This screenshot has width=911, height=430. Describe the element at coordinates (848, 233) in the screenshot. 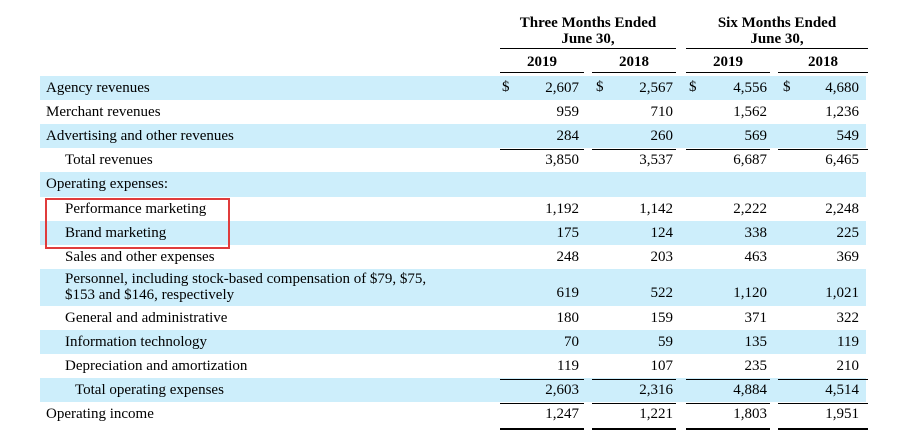

I see `value-cell: 225` at that location.